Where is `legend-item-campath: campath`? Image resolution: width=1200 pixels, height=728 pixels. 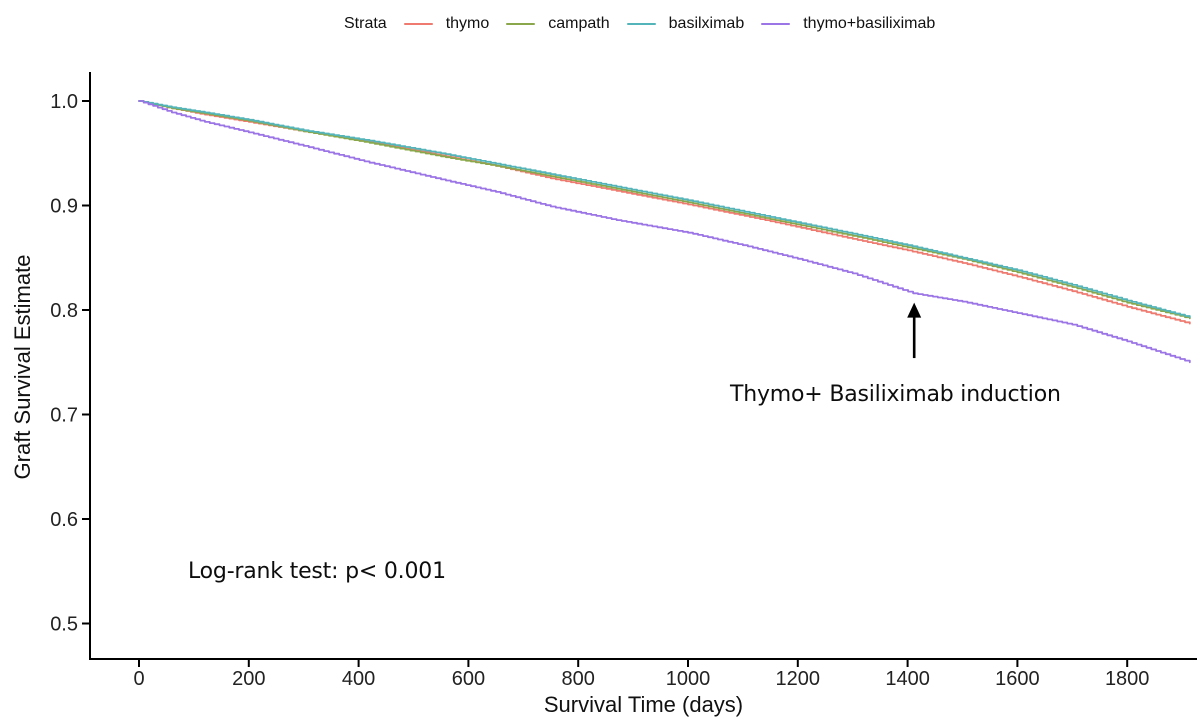
legend-item-campath: campath is located at coordinates (558, 24).